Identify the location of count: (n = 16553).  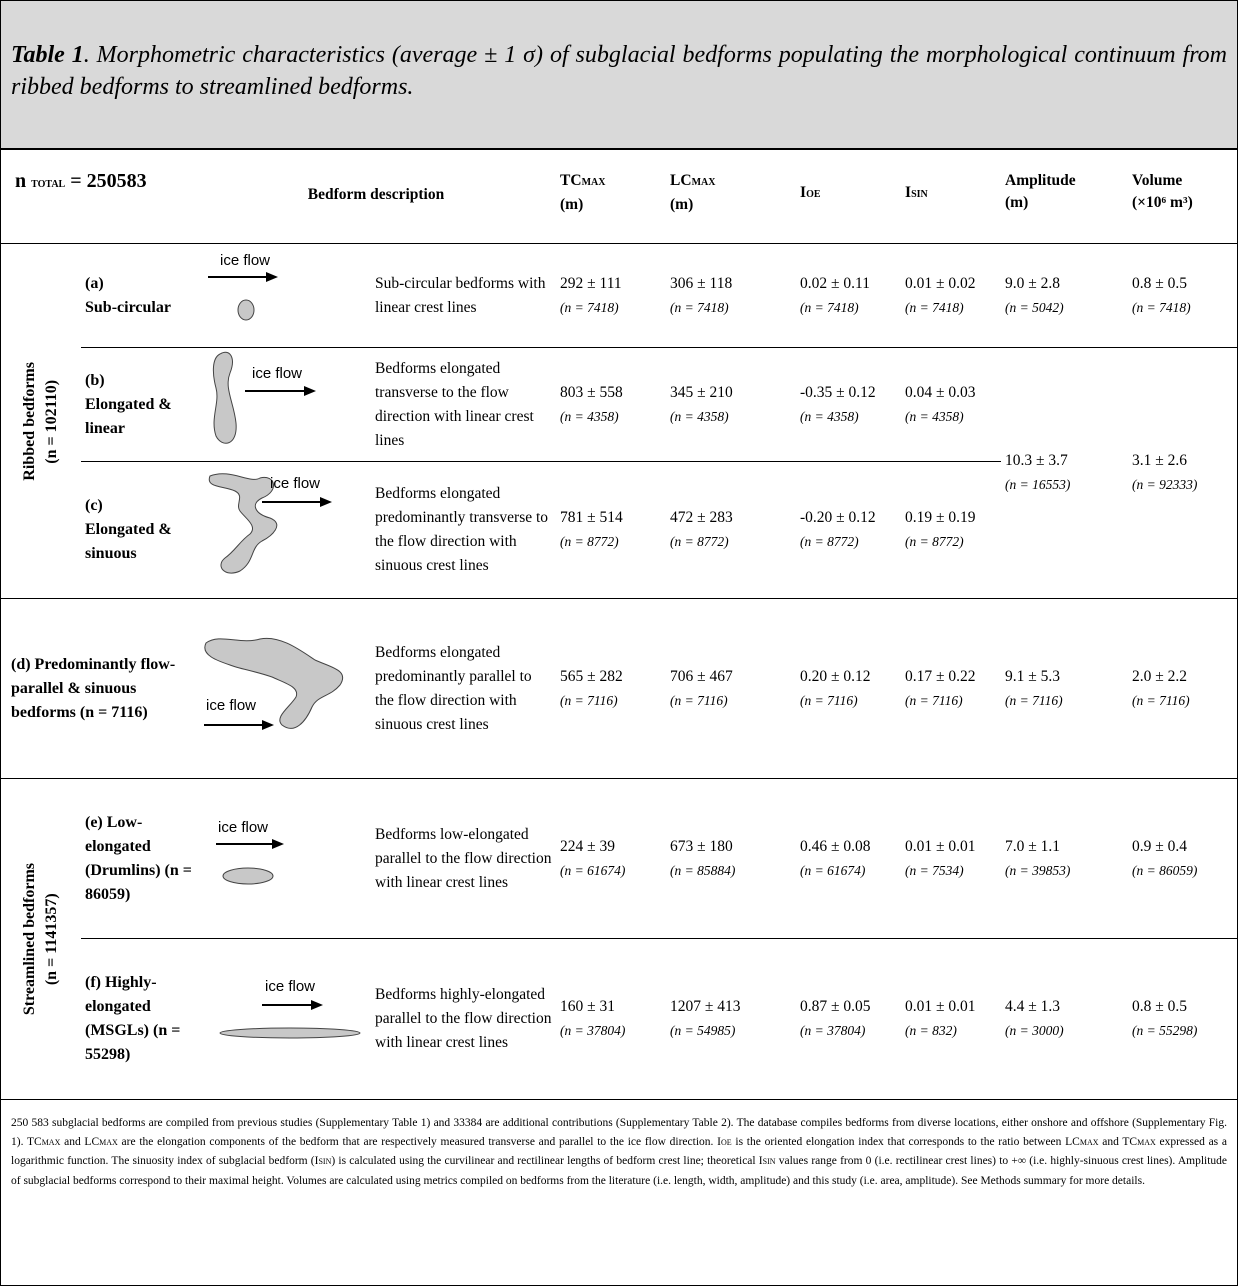
(1038, 484).